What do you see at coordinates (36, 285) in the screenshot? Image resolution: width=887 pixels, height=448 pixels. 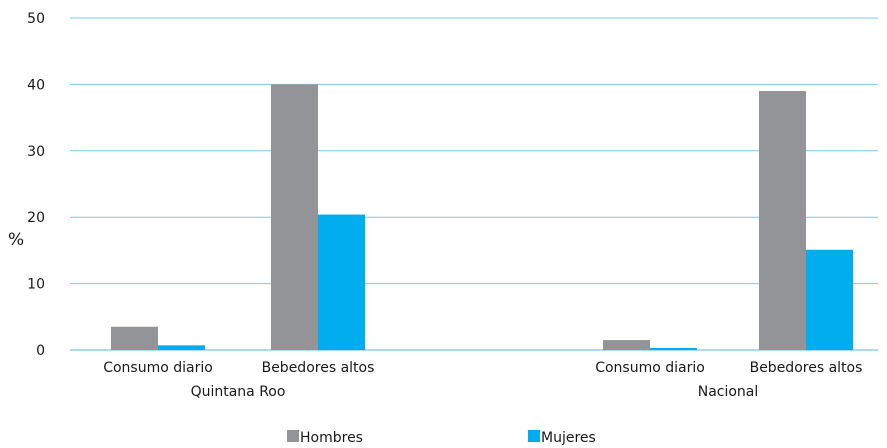 I see `y-tick-label: 10` at bounding box center [36, 285].